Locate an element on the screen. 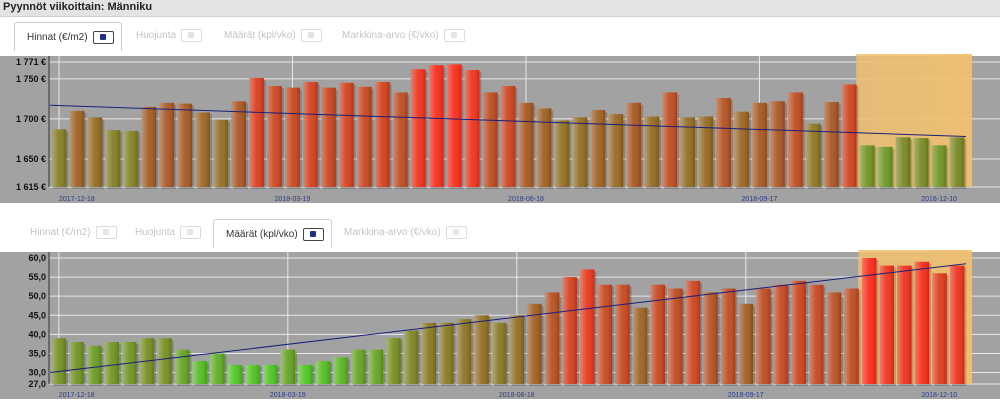 The image size is (1000, 409). tab-label: Huojunta is located at coordinates (155, 232).